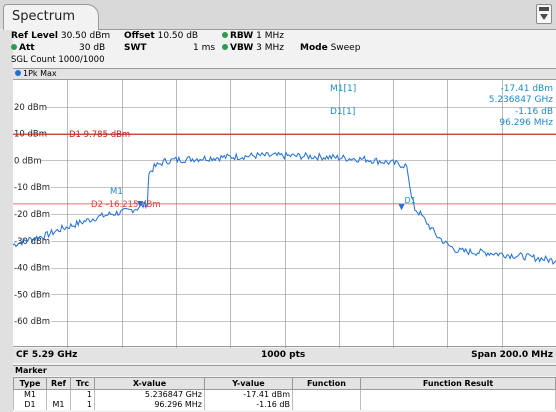 The image size is (556, 412). I want to click on trace-label: 1Pk Max, so click(40, 73).